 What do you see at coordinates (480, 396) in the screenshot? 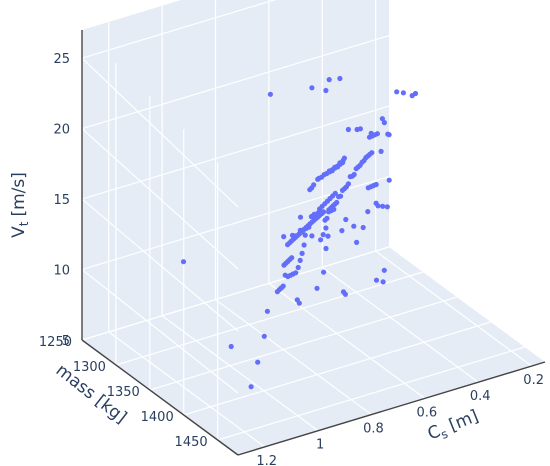
I see `x-tick-label: 0.4` at bounding box center [480, 396].